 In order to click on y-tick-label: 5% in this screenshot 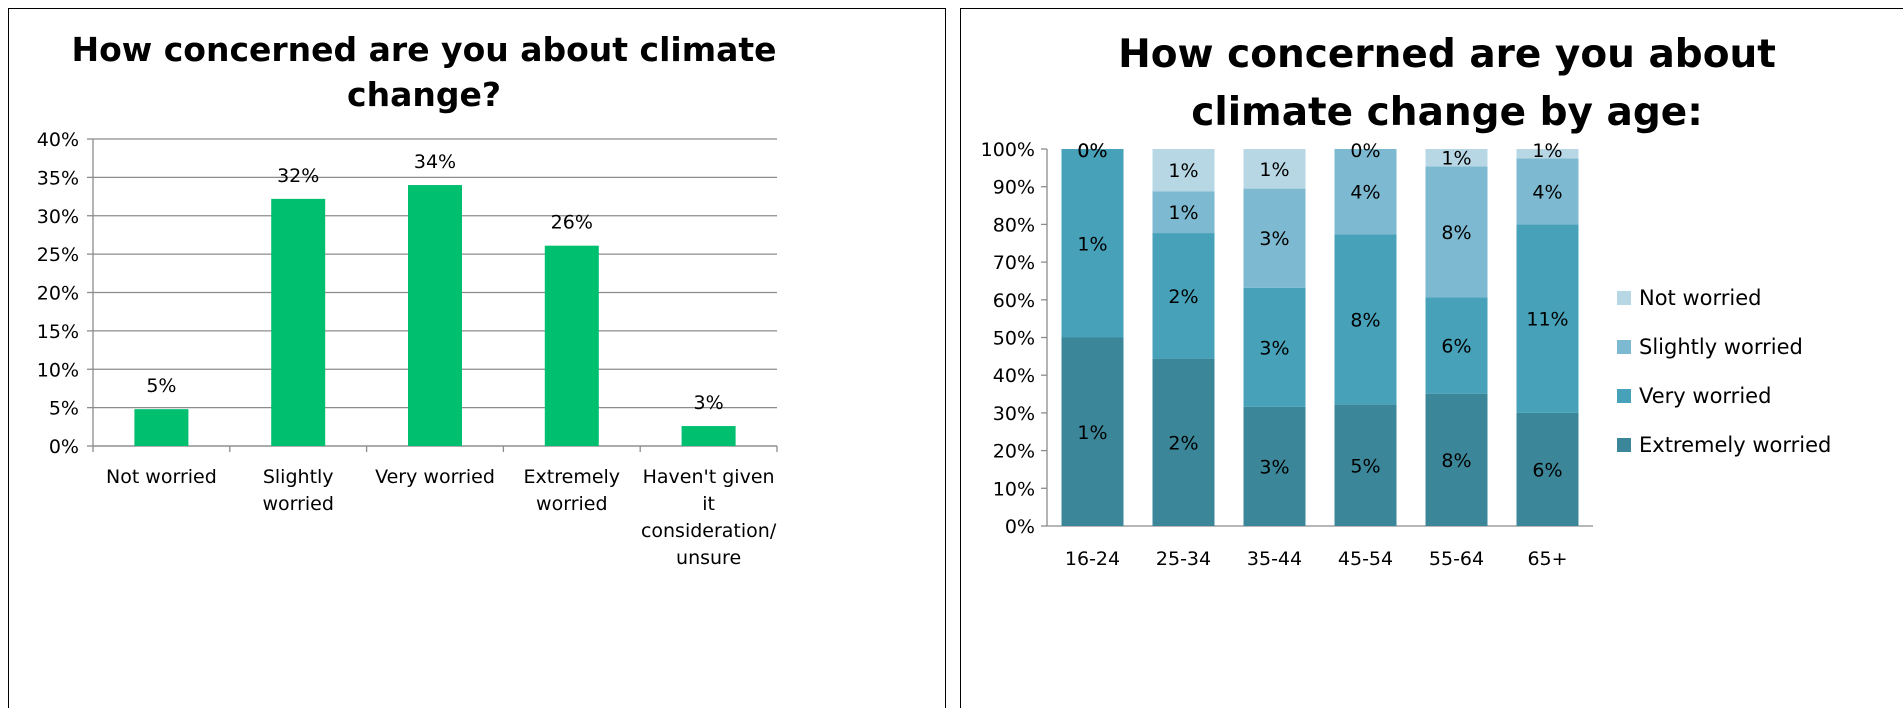, I will do `click(64, 409)`.